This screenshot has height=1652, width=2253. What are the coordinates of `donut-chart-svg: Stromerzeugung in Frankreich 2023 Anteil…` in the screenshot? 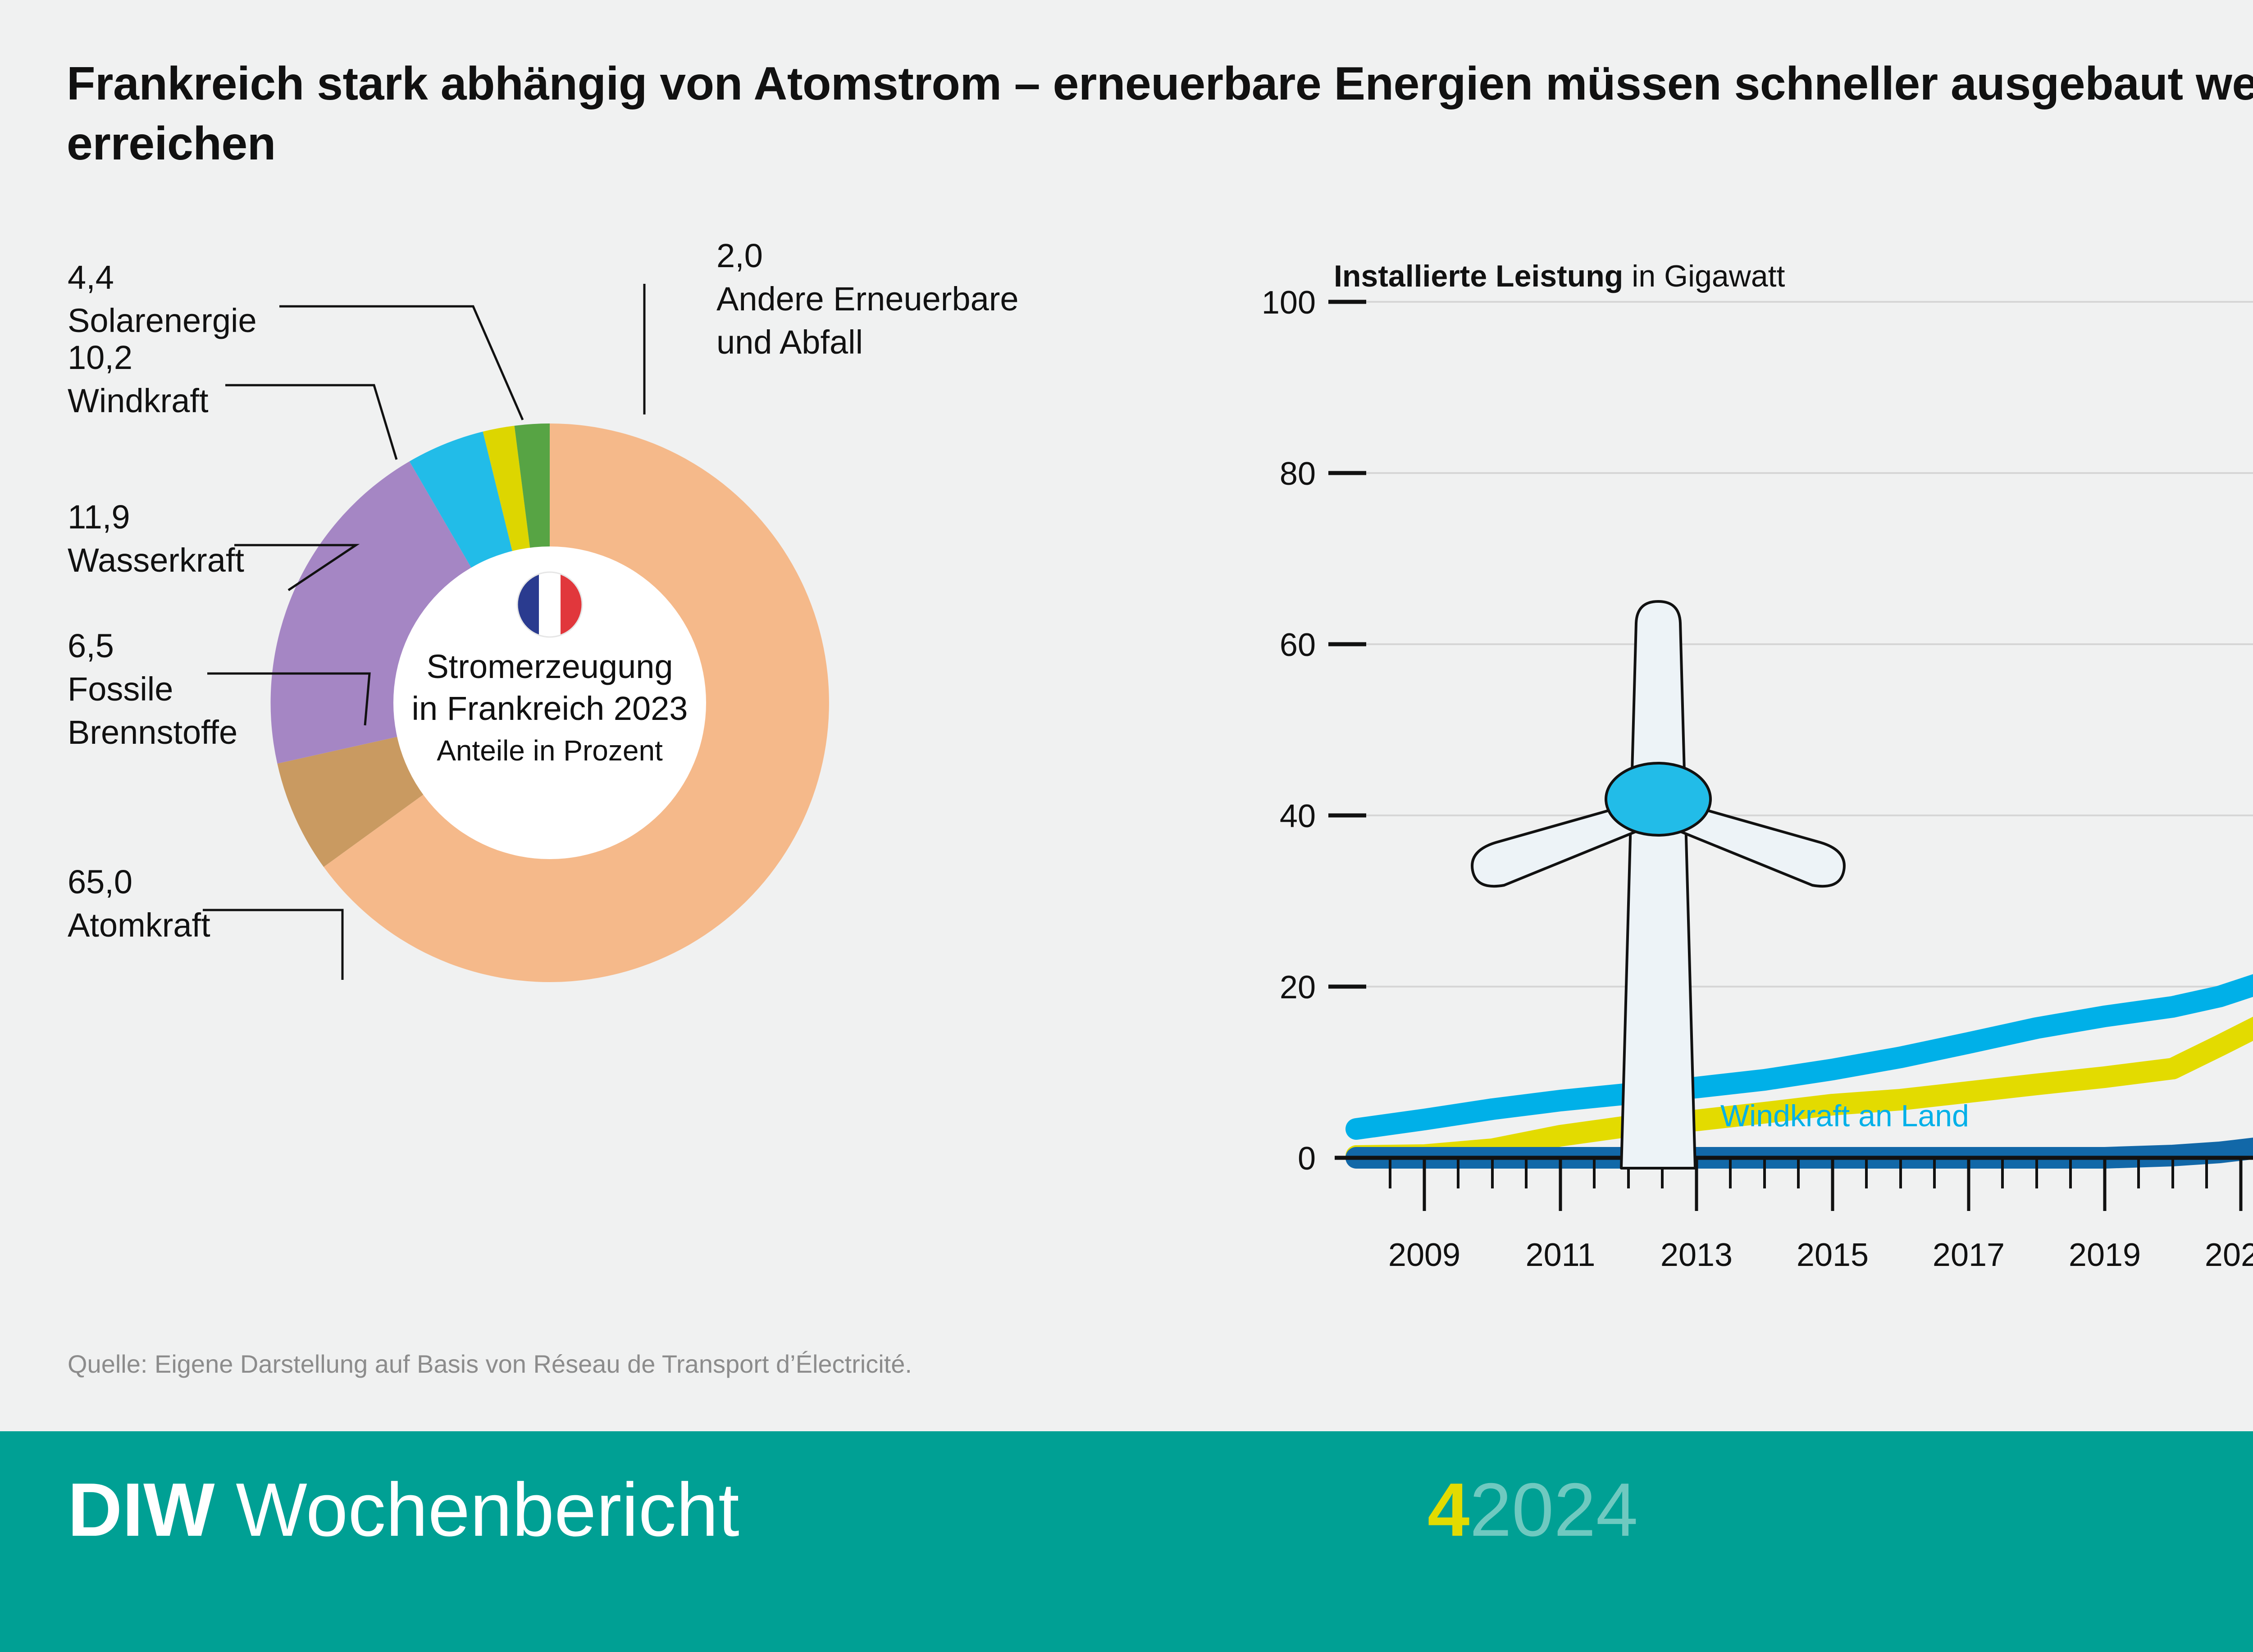 It's located at (516, 633).